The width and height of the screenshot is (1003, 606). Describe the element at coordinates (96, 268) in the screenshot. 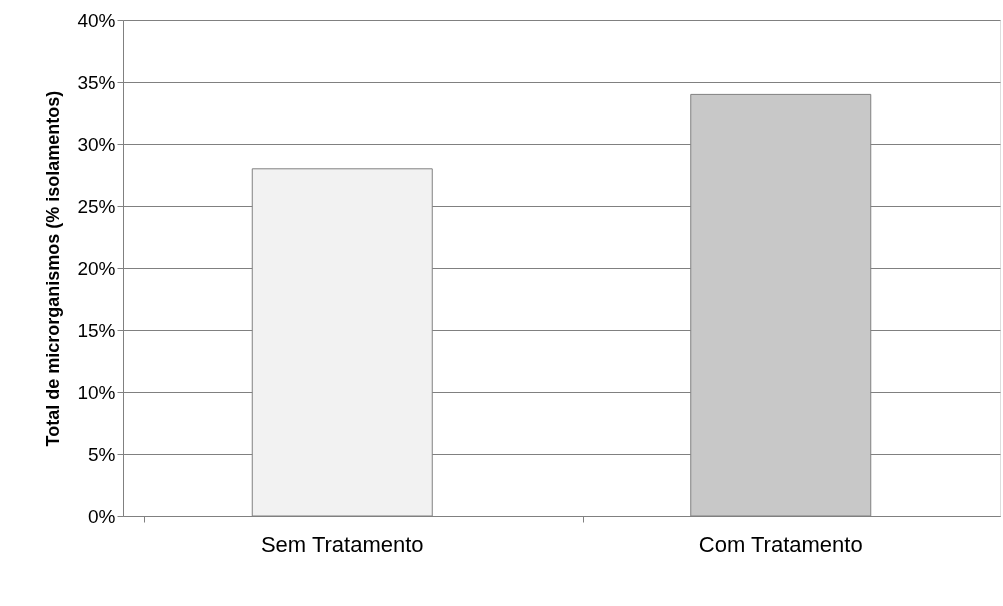

I see `y-tick-label: 20%` at that location.